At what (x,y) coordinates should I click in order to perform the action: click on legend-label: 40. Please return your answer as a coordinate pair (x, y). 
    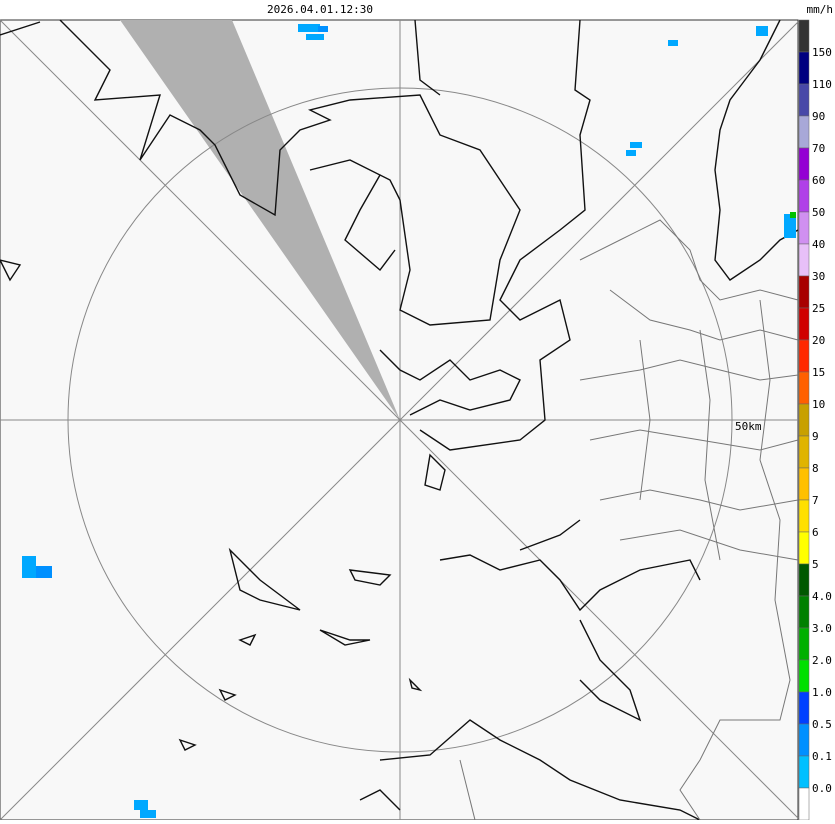
    Looking at the image, I should click on (818, 244).